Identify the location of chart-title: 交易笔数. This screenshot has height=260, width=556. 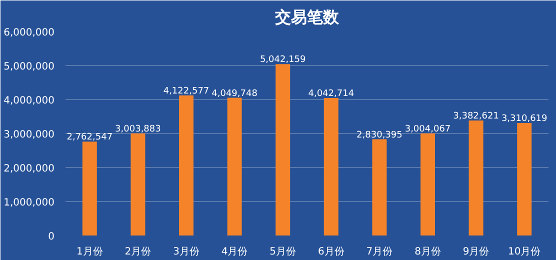
(307, 17).